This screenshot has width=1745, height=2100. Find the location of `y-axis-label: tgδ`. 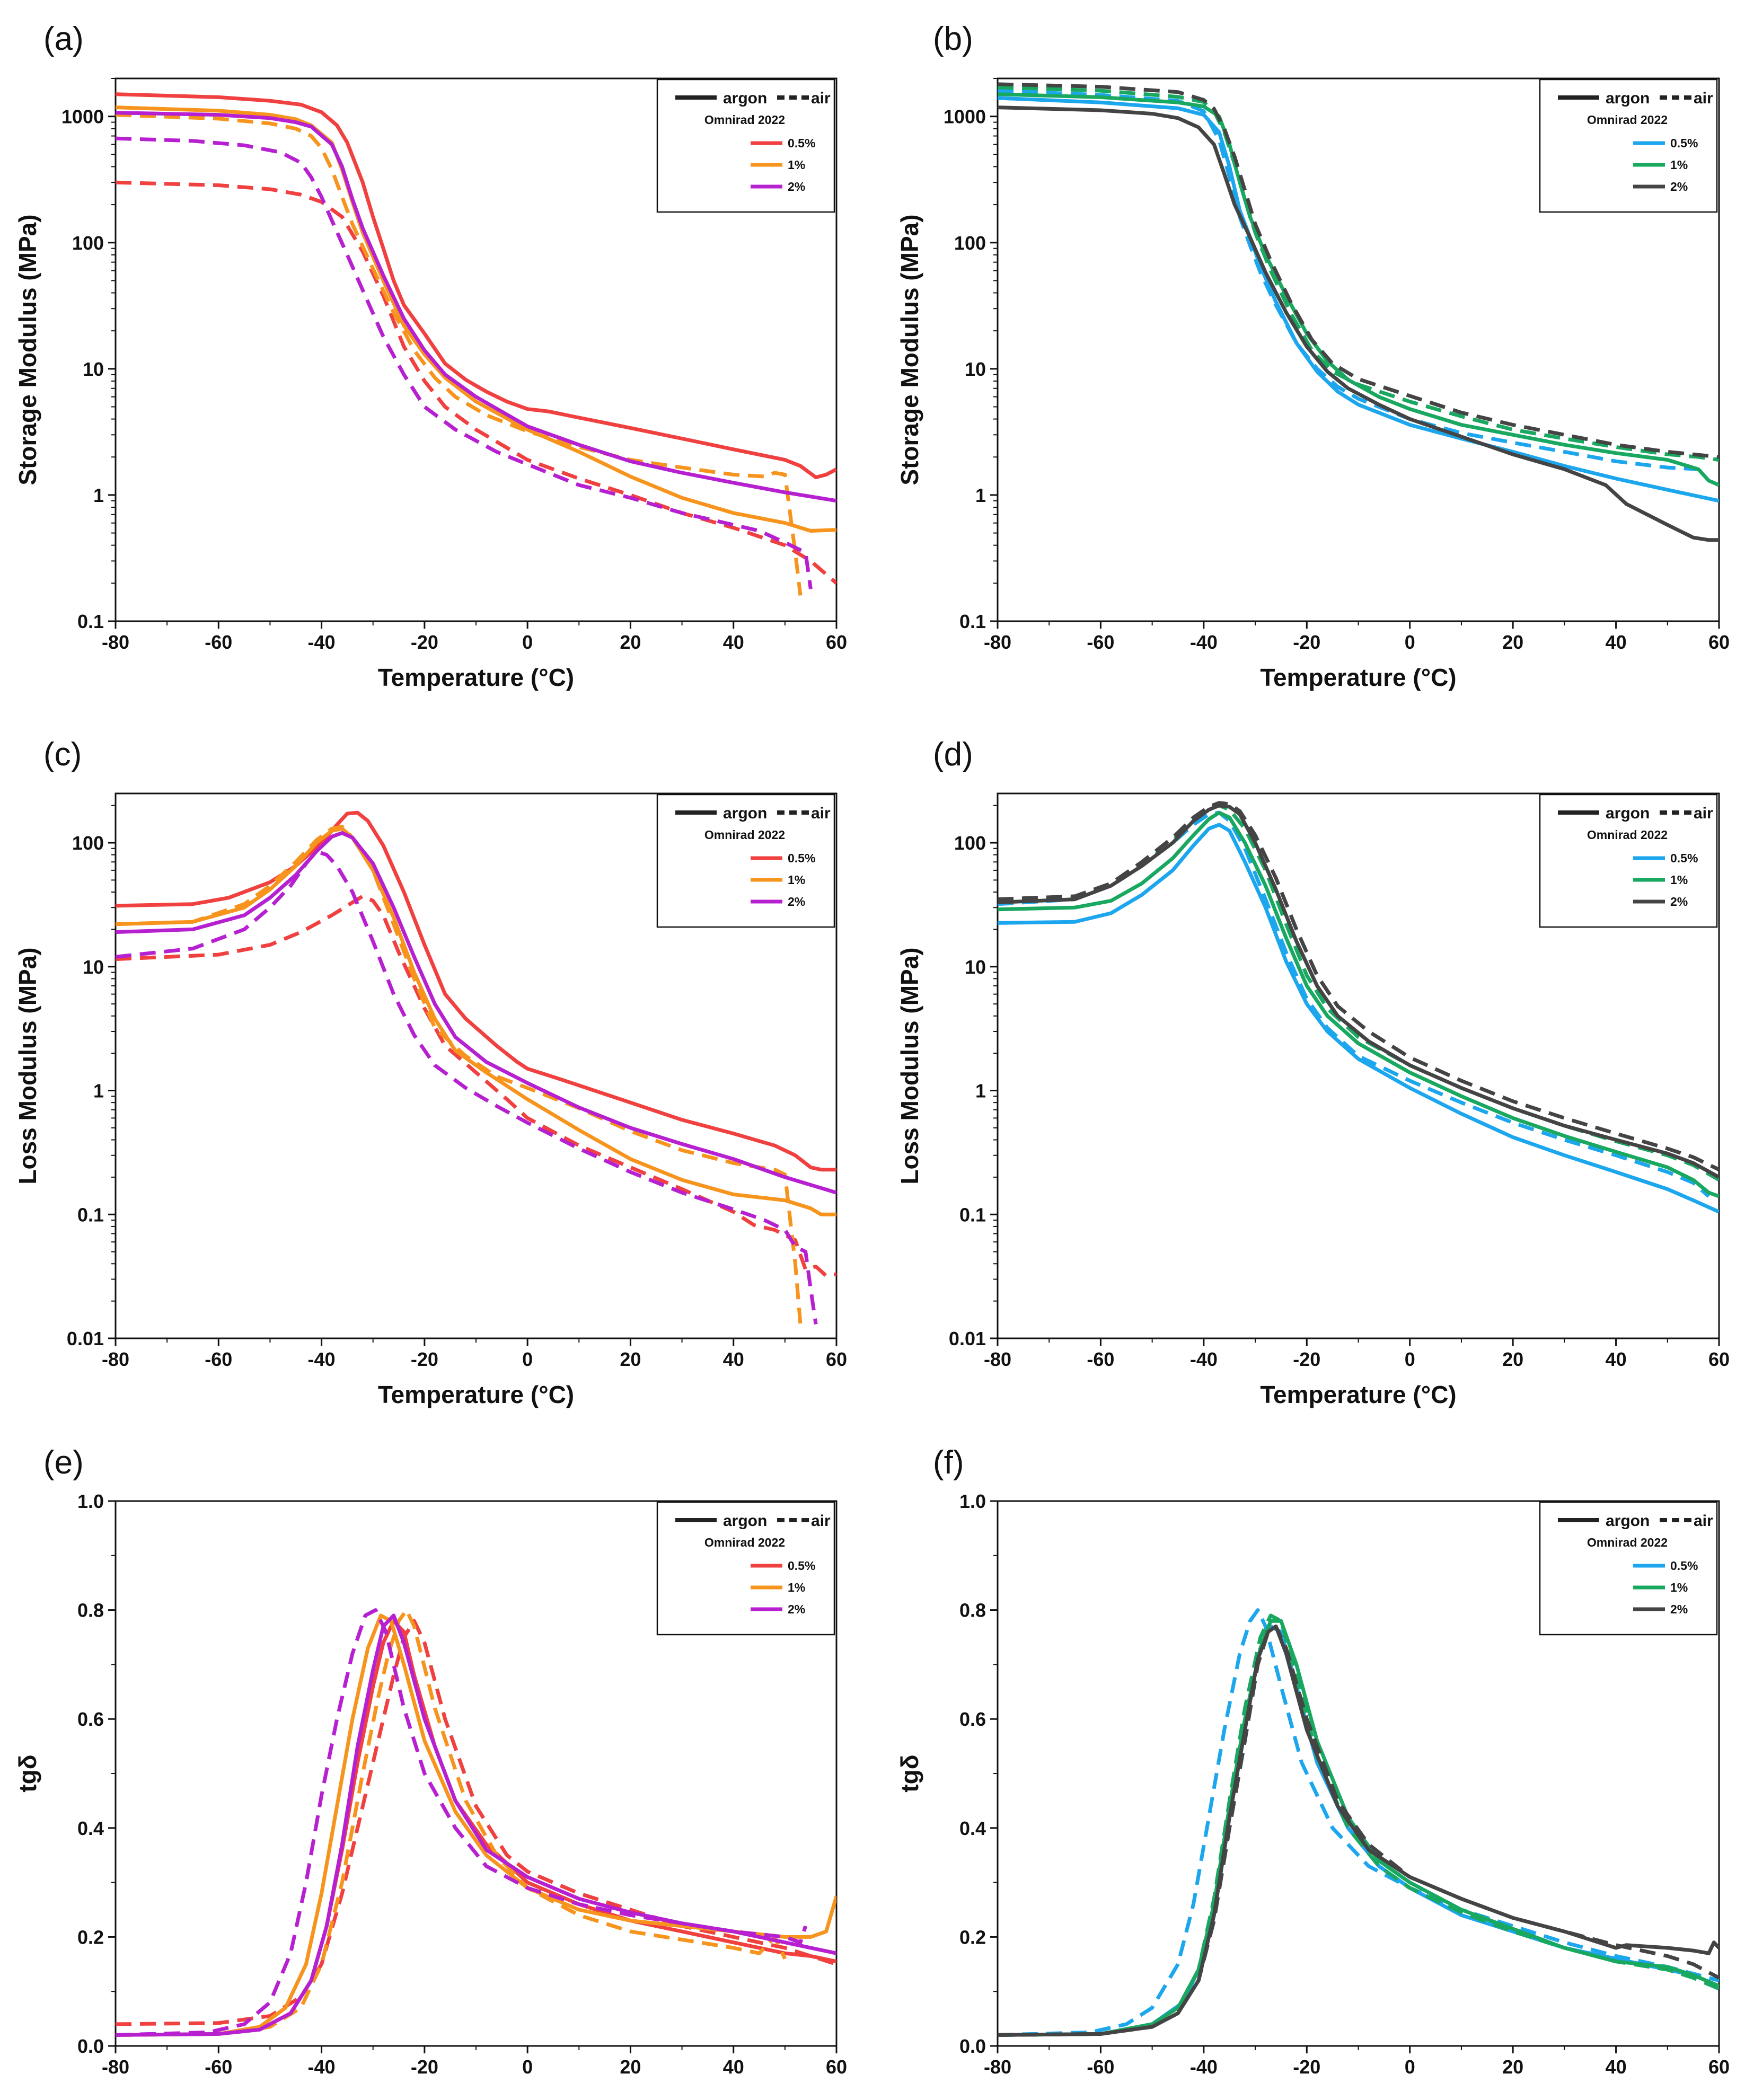

y-axis-label: tgδ is located at coordinates (909, 1773).